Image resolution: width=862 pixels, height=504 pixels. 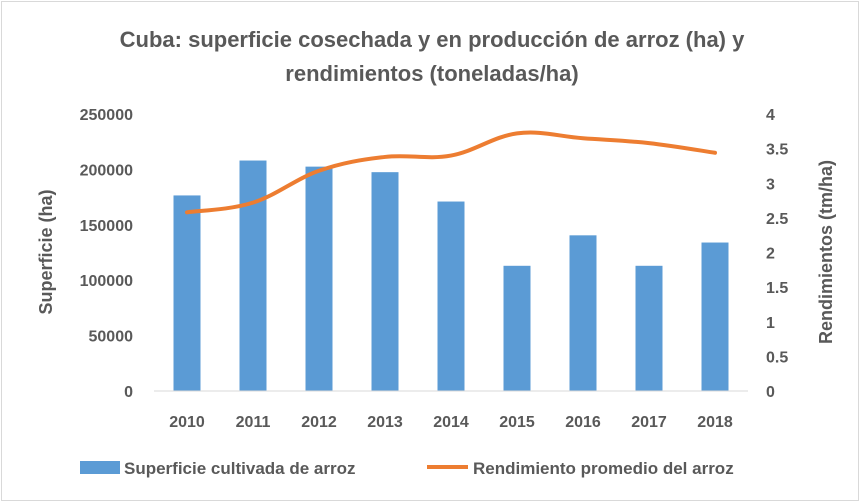 What do you see at coordinates (385, 422) in the screenshot?
I see `x-tick-label: 2013` at bounding box center [385, 422].